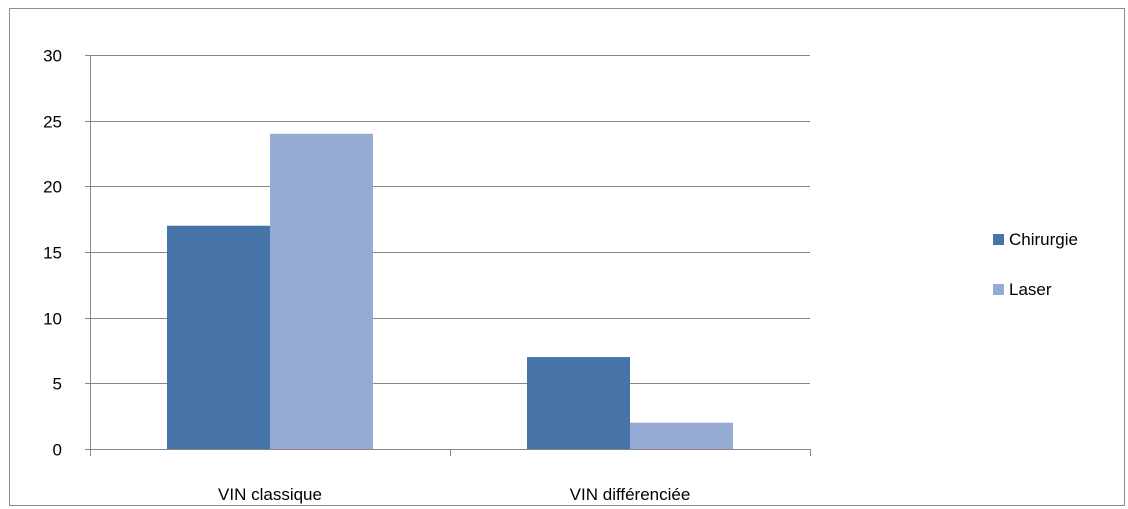 This screenshot has height=509, width=1128. I want to click on legend-swatch-laser, so click(998, 289).